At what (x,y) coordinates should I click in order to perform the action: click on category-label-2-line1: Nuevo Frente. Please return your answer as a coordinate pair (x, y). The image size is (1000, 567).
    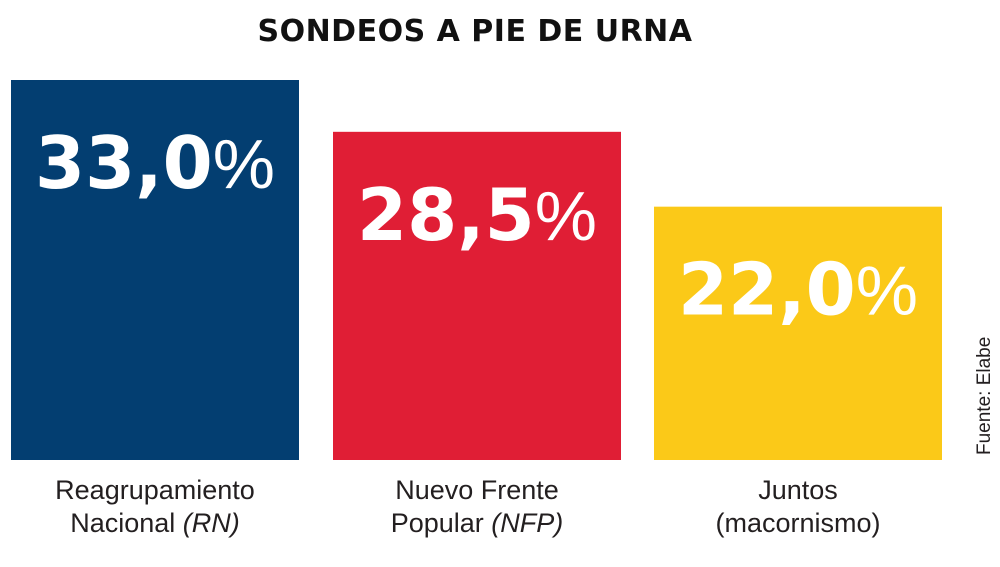
    Looking at the image, I should click on (477, 490).